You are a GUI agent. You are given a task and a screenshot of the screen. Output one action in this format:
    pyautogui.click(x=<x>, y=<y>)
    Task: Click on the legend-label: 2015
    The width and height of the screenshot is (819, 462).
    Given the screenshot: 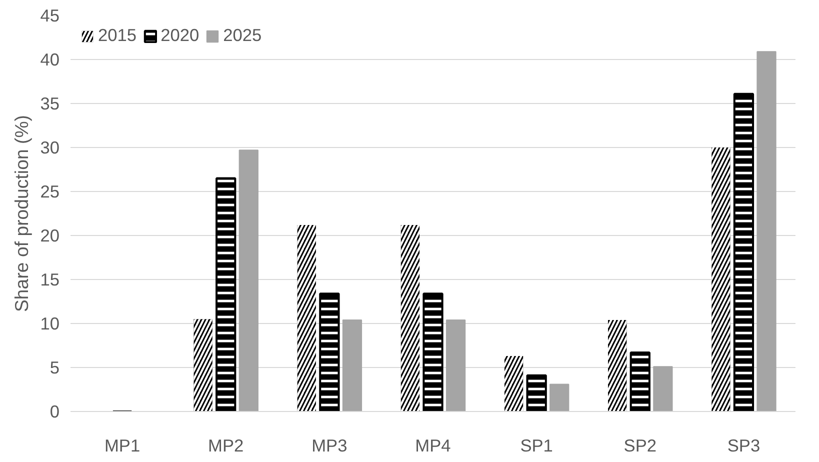 What is the action you would take?
    pyautogui.click(x=117, y=35)
    